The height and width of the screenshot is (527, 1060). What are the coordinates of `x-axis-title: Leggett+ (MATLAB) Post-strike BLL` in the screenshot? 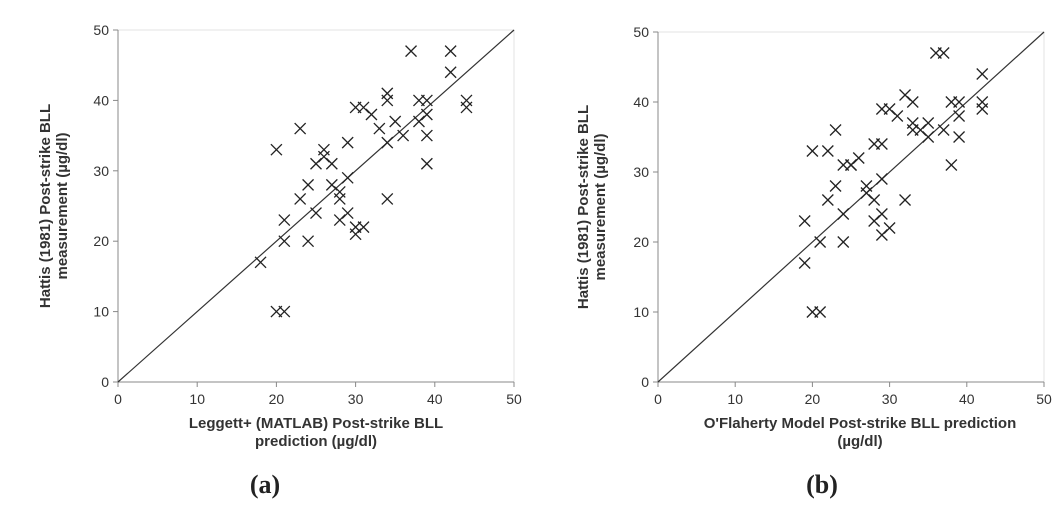 It's located at (316, 423).